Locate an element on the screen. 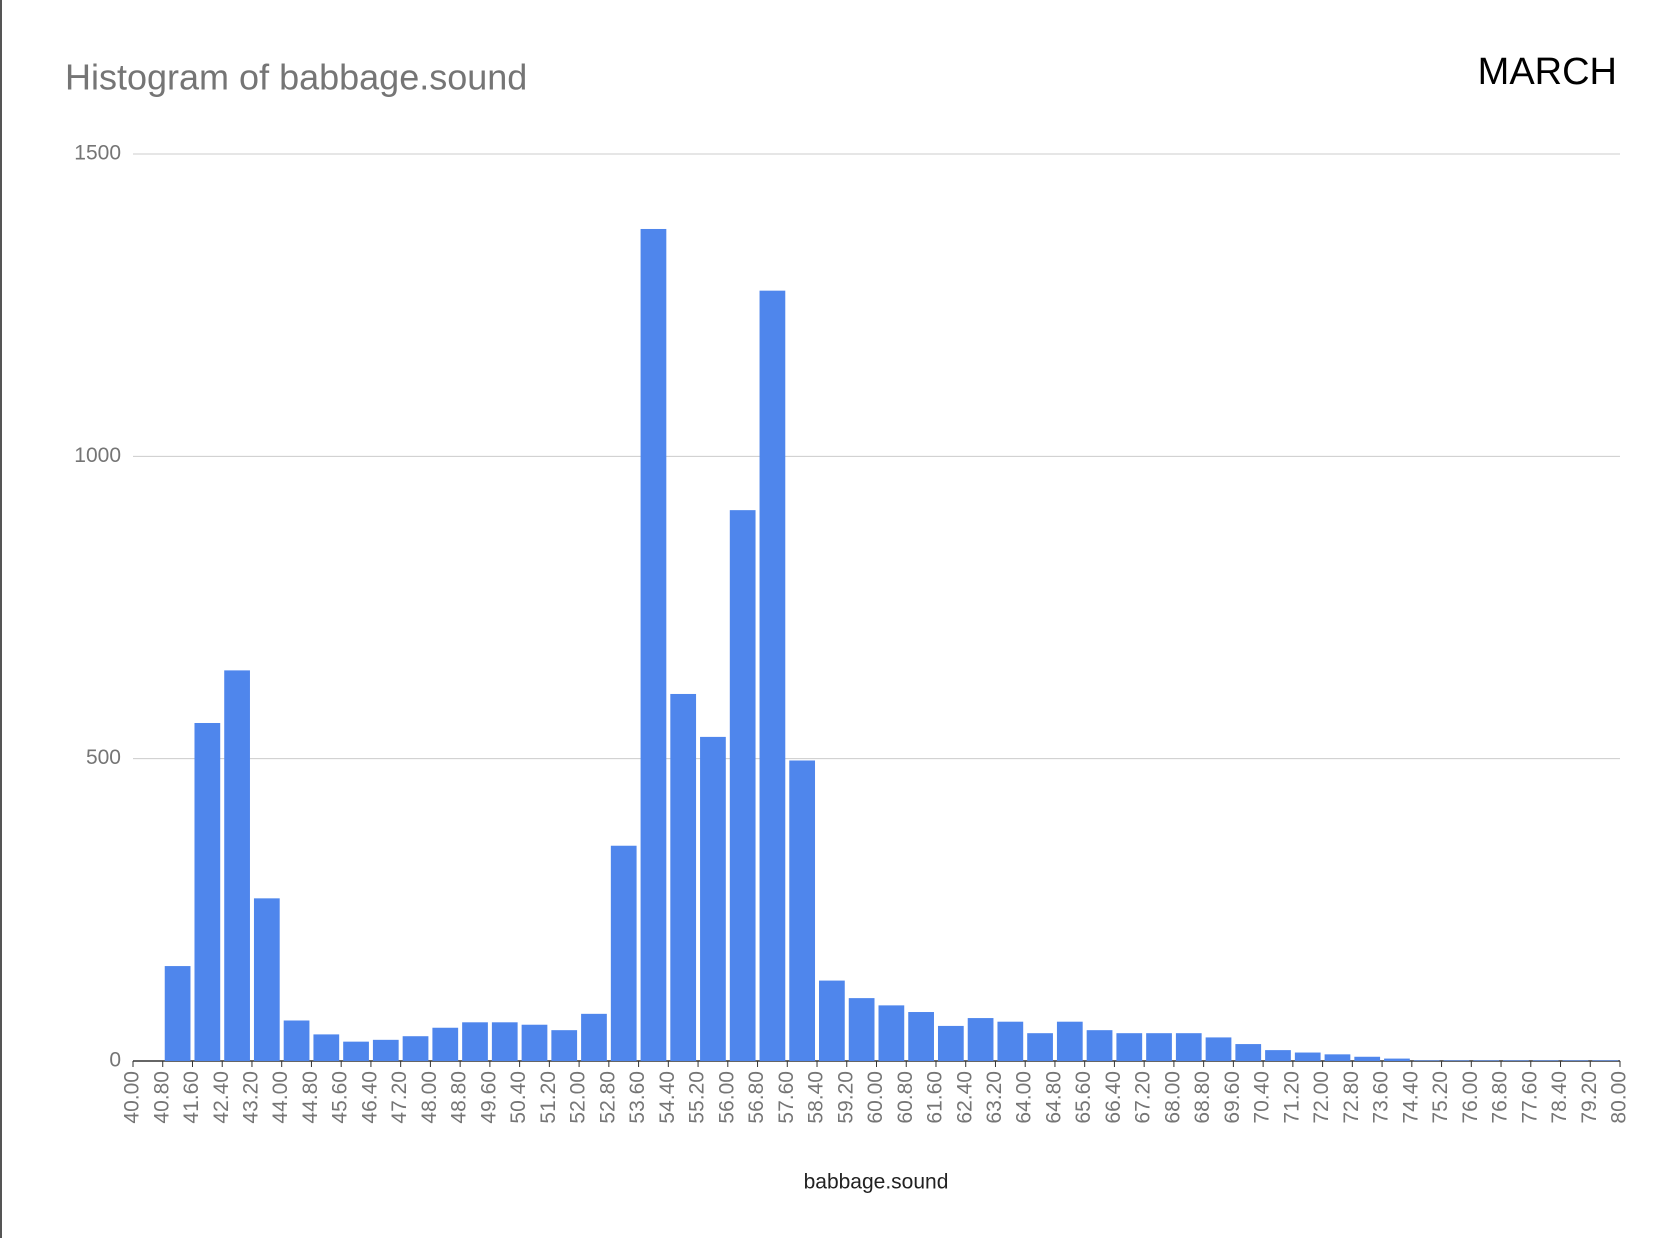  x-tick-label: 60.00 is located at coordinates (875, 1097).